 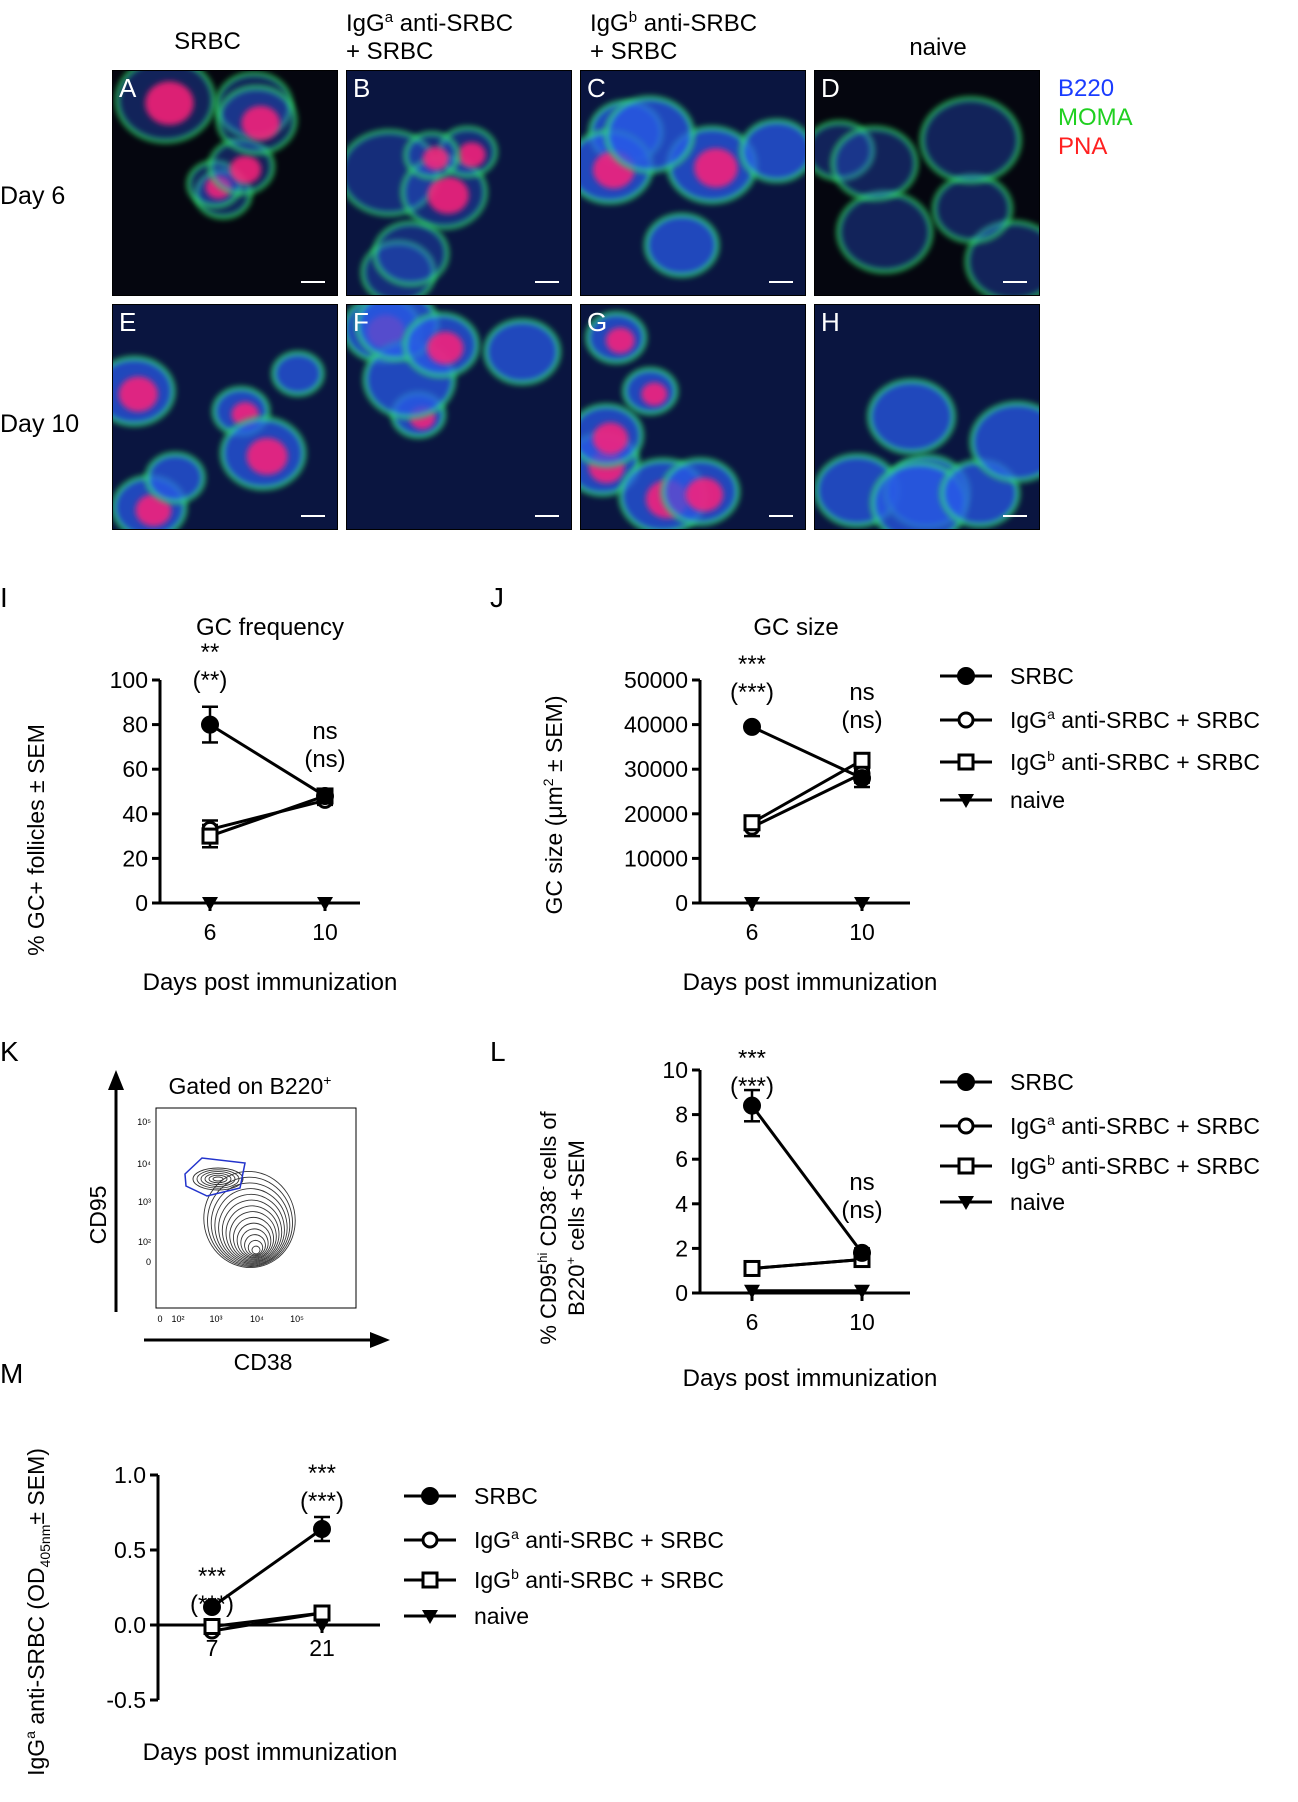 What do you see at coordinates (693, 417) in the screenshot?
I see `micrograph-panel-g: G` at bounding box center [693, 417].